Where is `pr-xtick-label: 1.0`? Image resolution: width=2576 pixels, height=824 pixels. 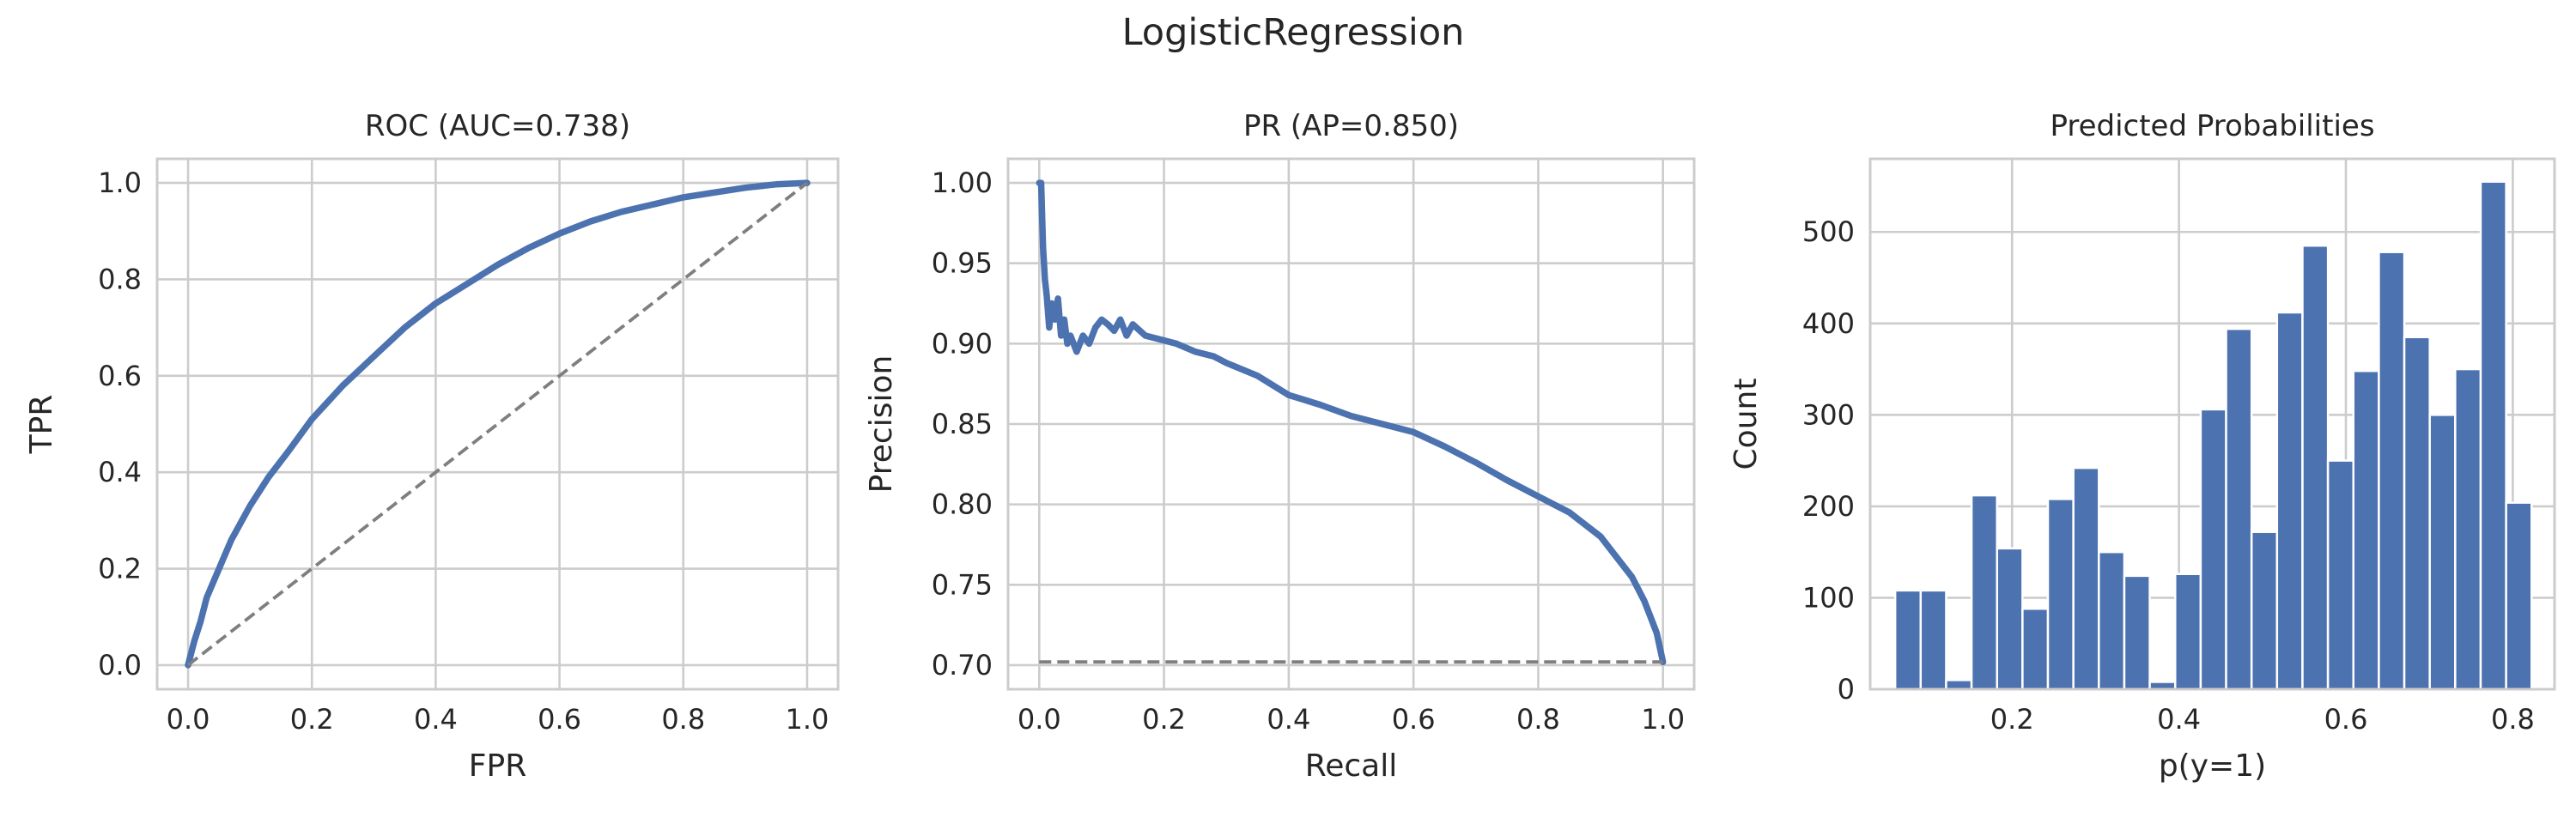
pr-xtick-label: 1.0 is located at coordinates (1663, 719).